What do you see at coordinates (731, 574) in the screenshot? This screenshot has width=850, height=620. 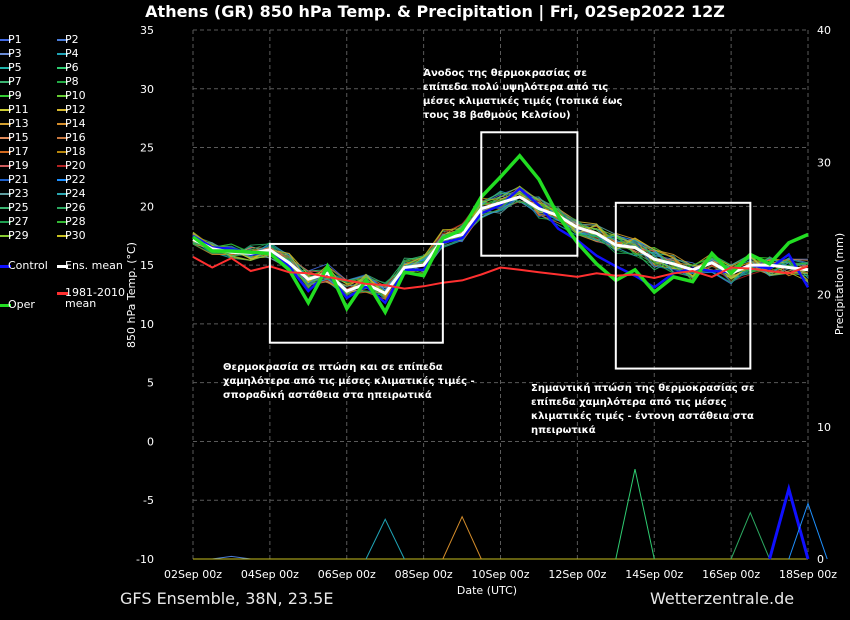 I see `x-tick-label: 16Sep 00z` at bounding box center [731, 574].